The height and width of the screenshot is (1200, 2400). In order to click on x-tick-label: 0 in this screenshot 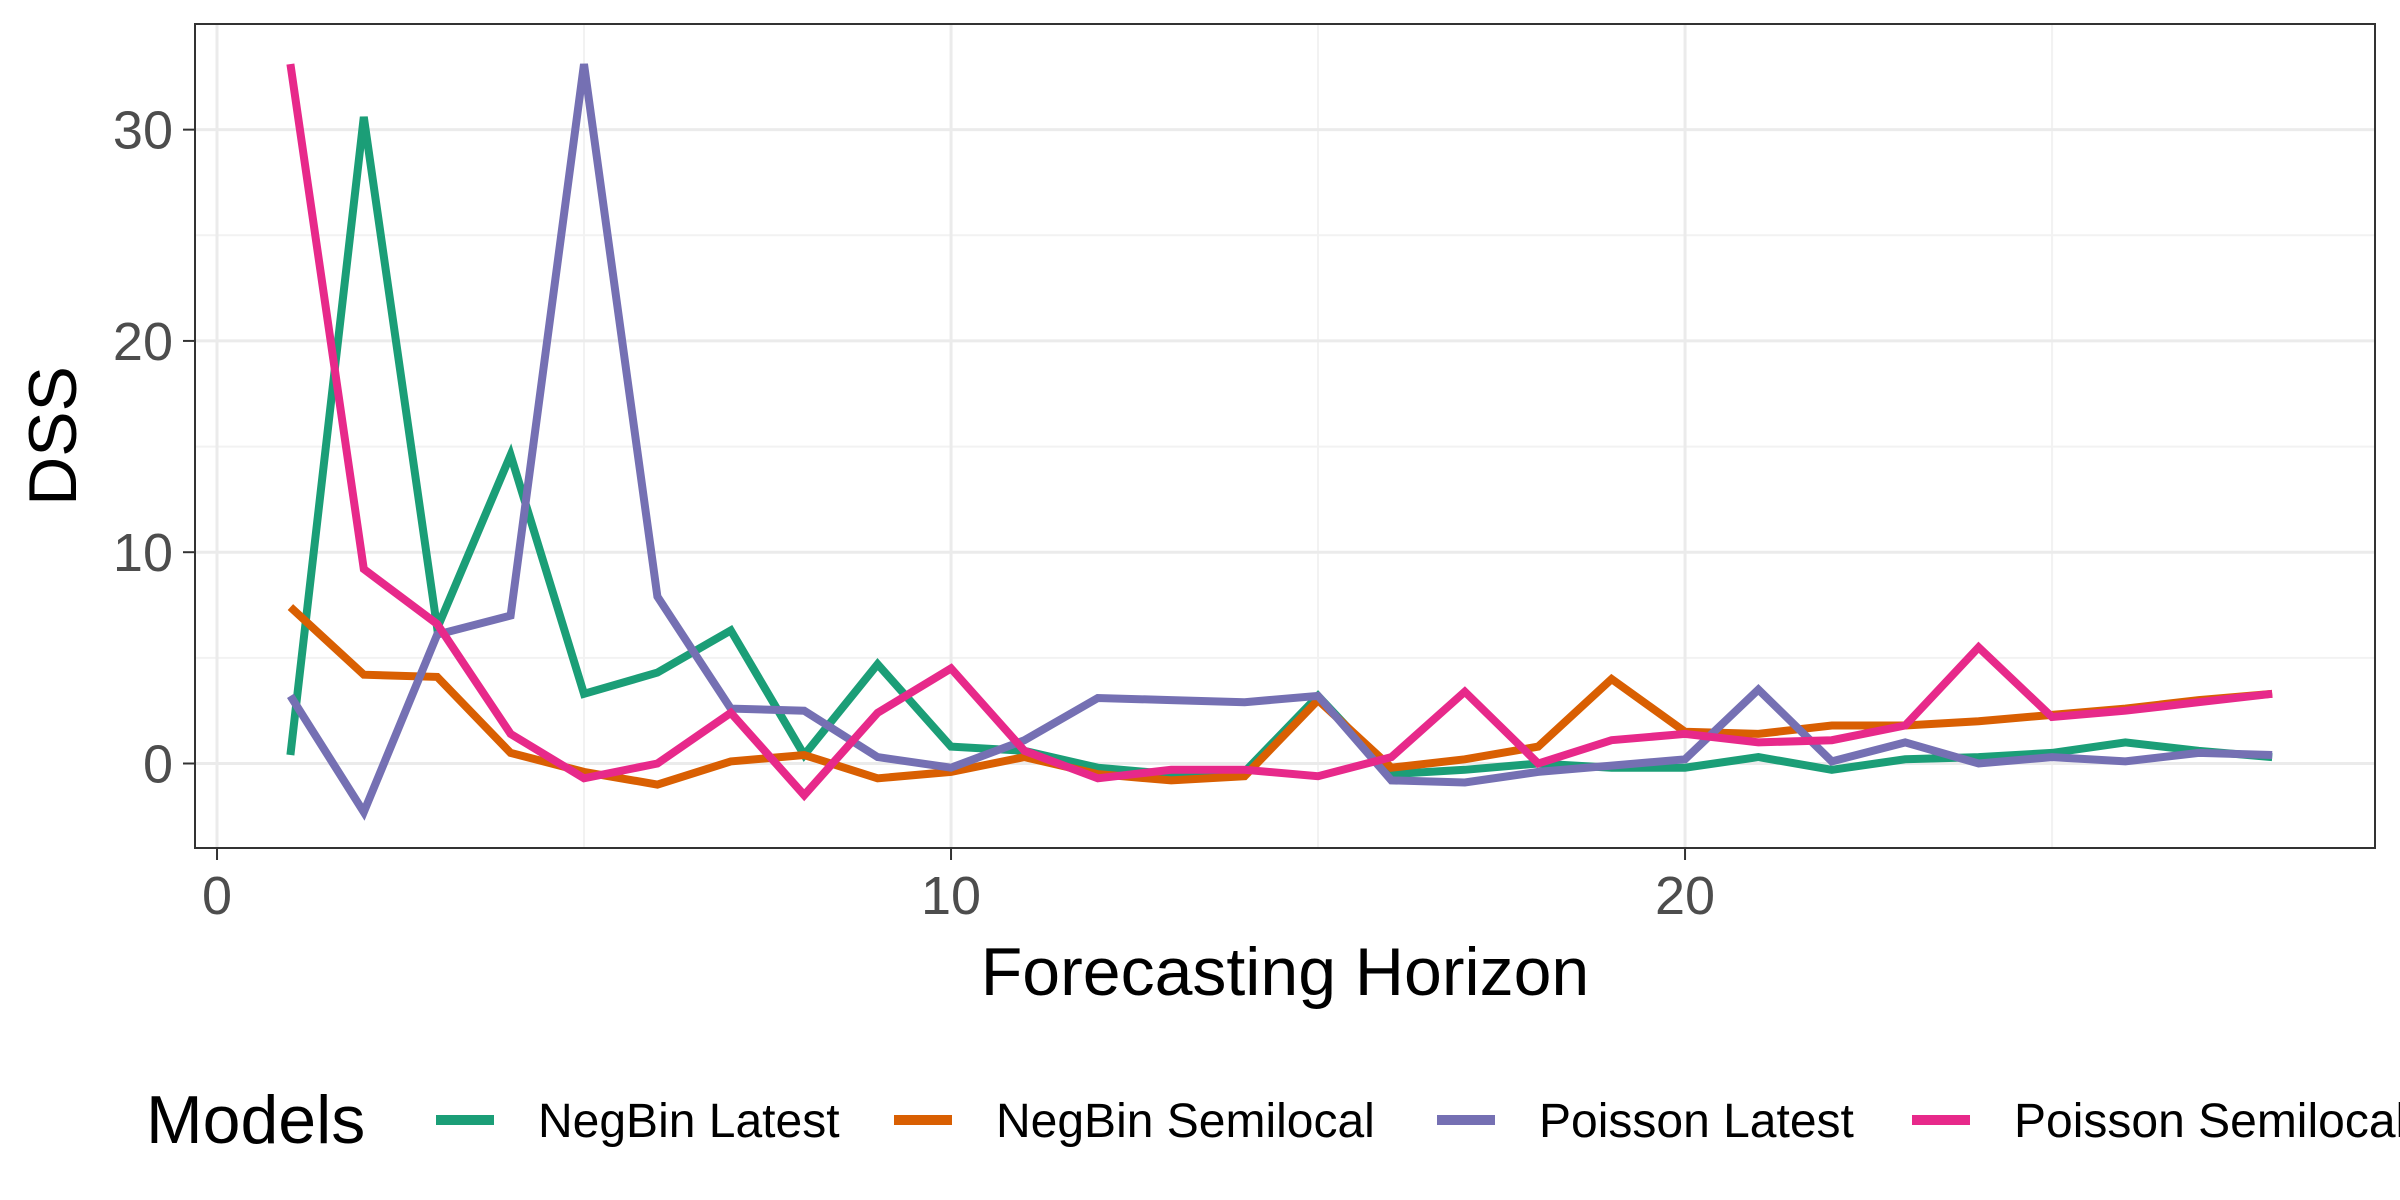, I will do `click(217, 896)`.